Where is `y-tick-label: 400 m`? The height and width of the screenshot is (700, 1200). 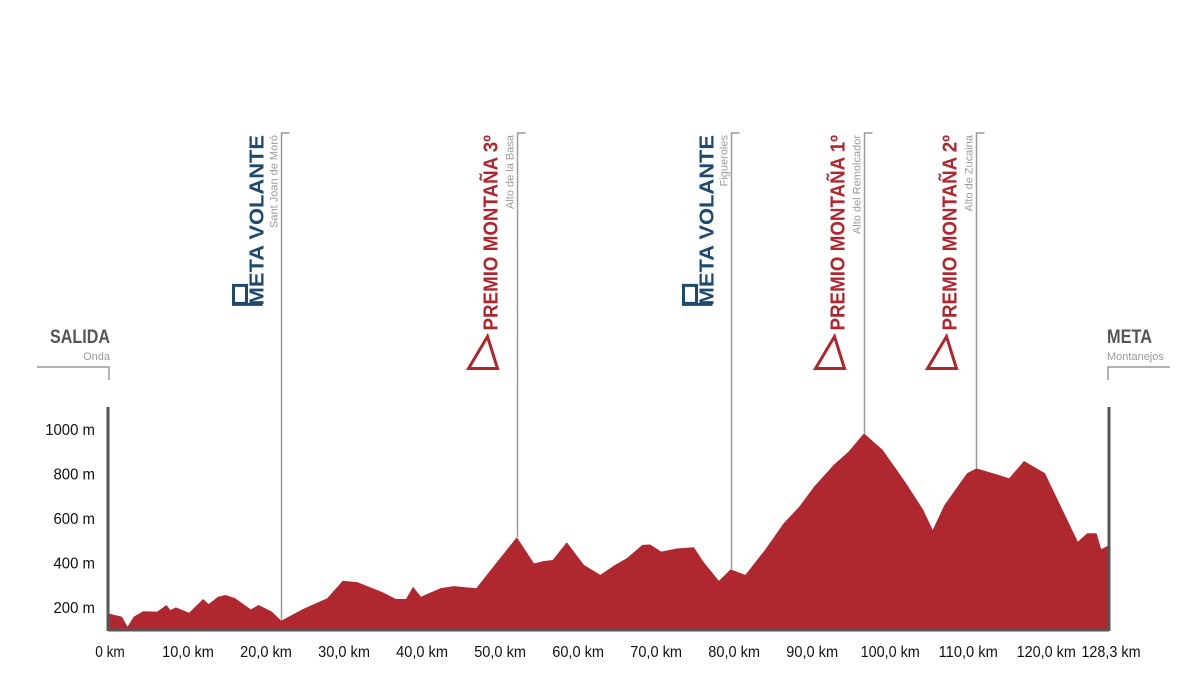
y-tick-label: 400 m is located at coordinates (75, 563).